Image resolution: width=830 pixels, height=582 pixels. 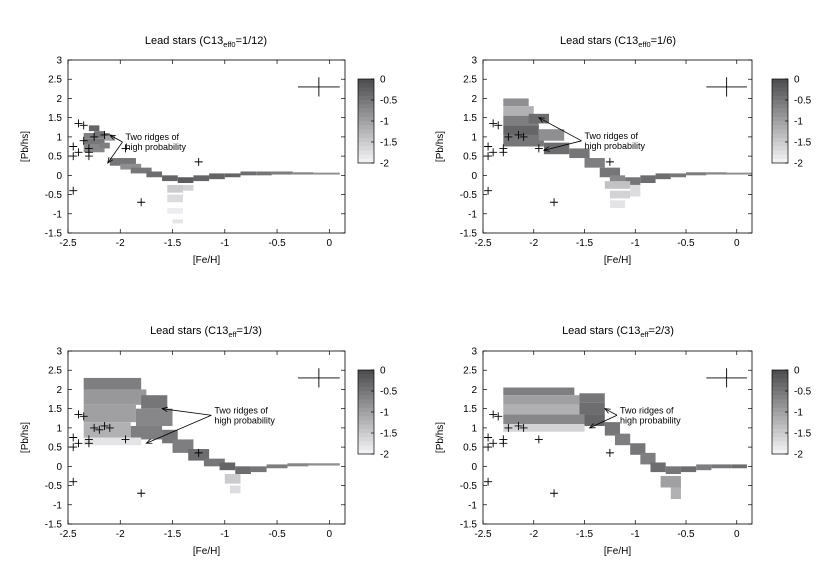 What do you see at coordinates (585, 534) in the screenshot?
I see `x-tick-label: -1.5` at bounding box center [585, 534].